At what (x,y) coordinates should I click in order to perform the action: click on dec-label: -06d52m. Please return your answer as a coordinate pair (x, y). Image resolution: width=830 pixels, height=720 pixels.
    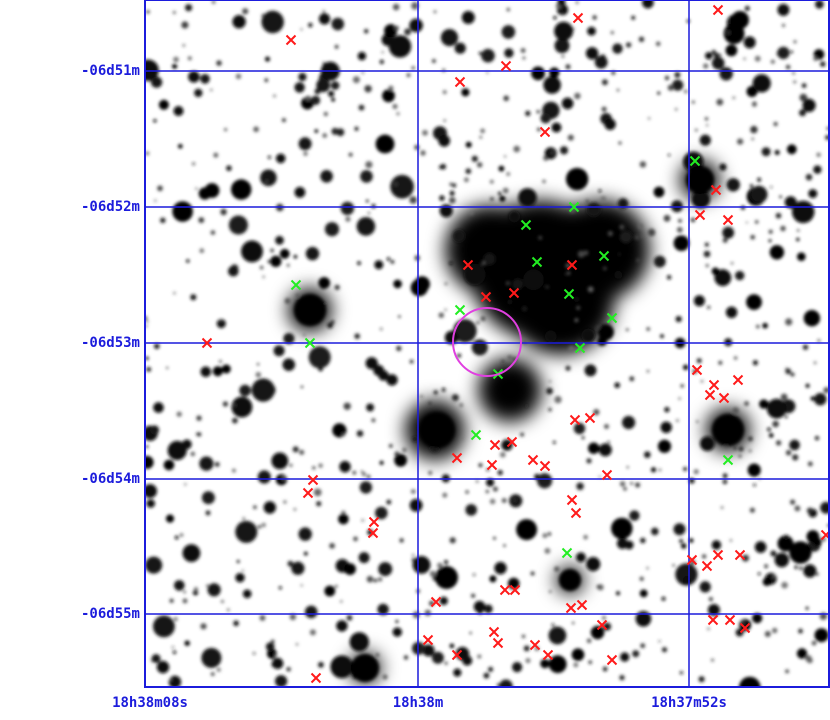
    Looking at the image, I should click on (110, 207).